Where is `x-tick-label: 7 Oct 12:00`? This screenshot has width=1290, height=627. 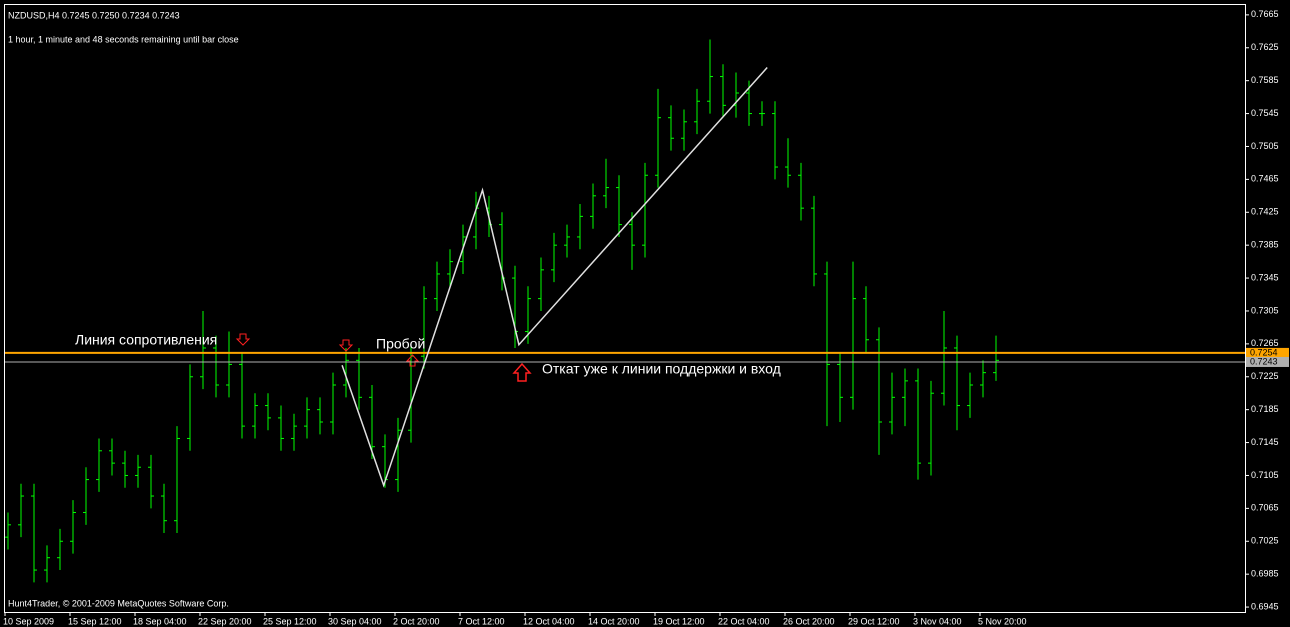
x-tick-label: 7 Oct 12:00 is located at coordinates (481, 621).